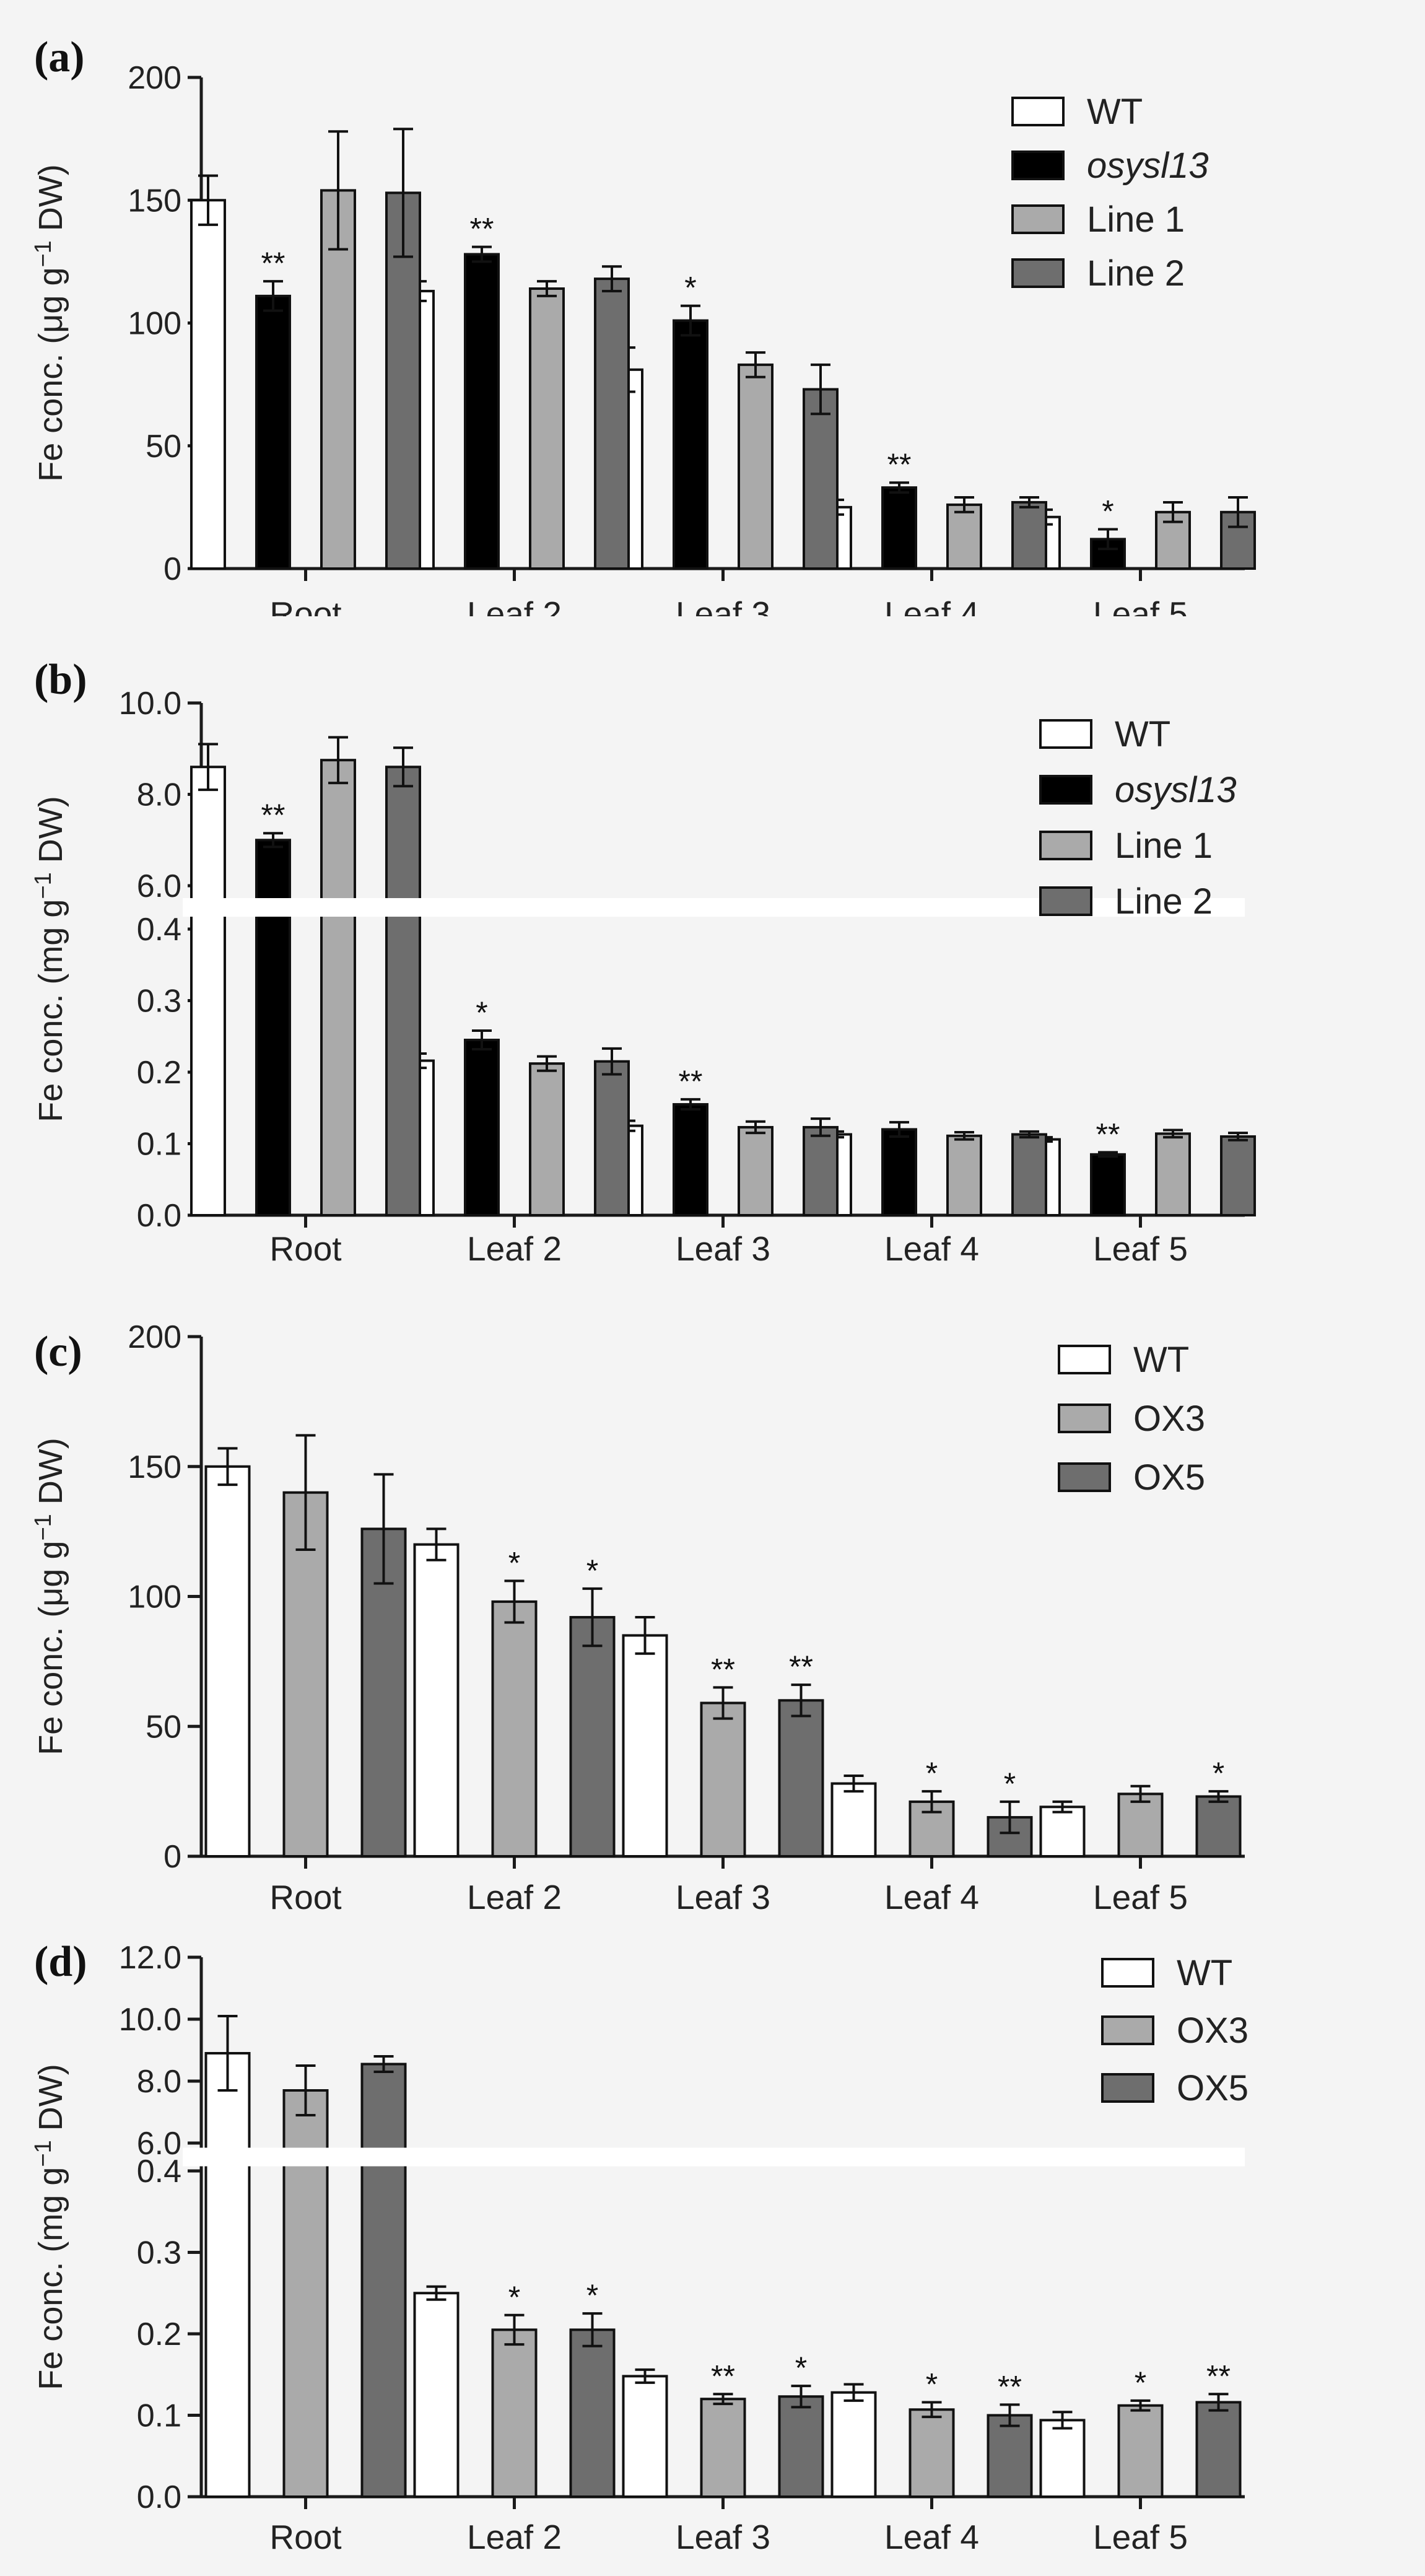 The height and width of the screenshot is (2576, 1425). Describe the element at coordinates (159, 886) in the screenshot. I see `y-tick-label: 6.0` at that location.